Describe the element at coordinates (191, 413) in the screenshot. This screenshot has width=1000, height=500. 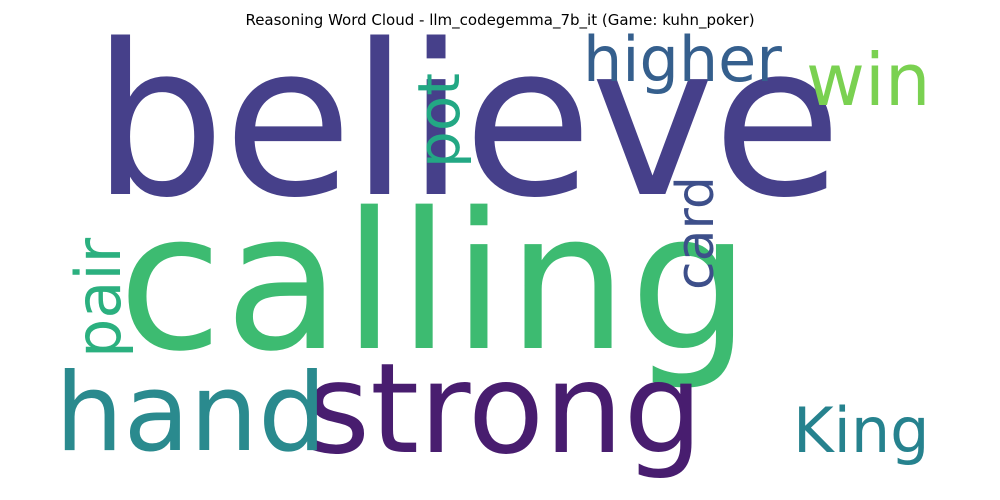
I see `word-hand: hand` at that location.